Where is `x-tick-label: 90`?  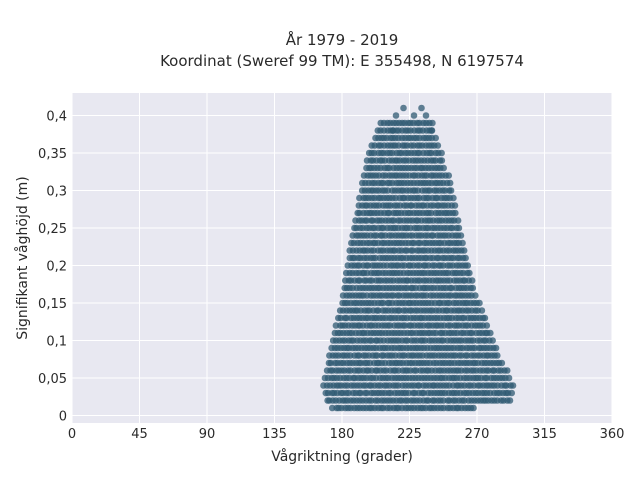 x-tick-label: 90 is located at coordinates (207, 434).